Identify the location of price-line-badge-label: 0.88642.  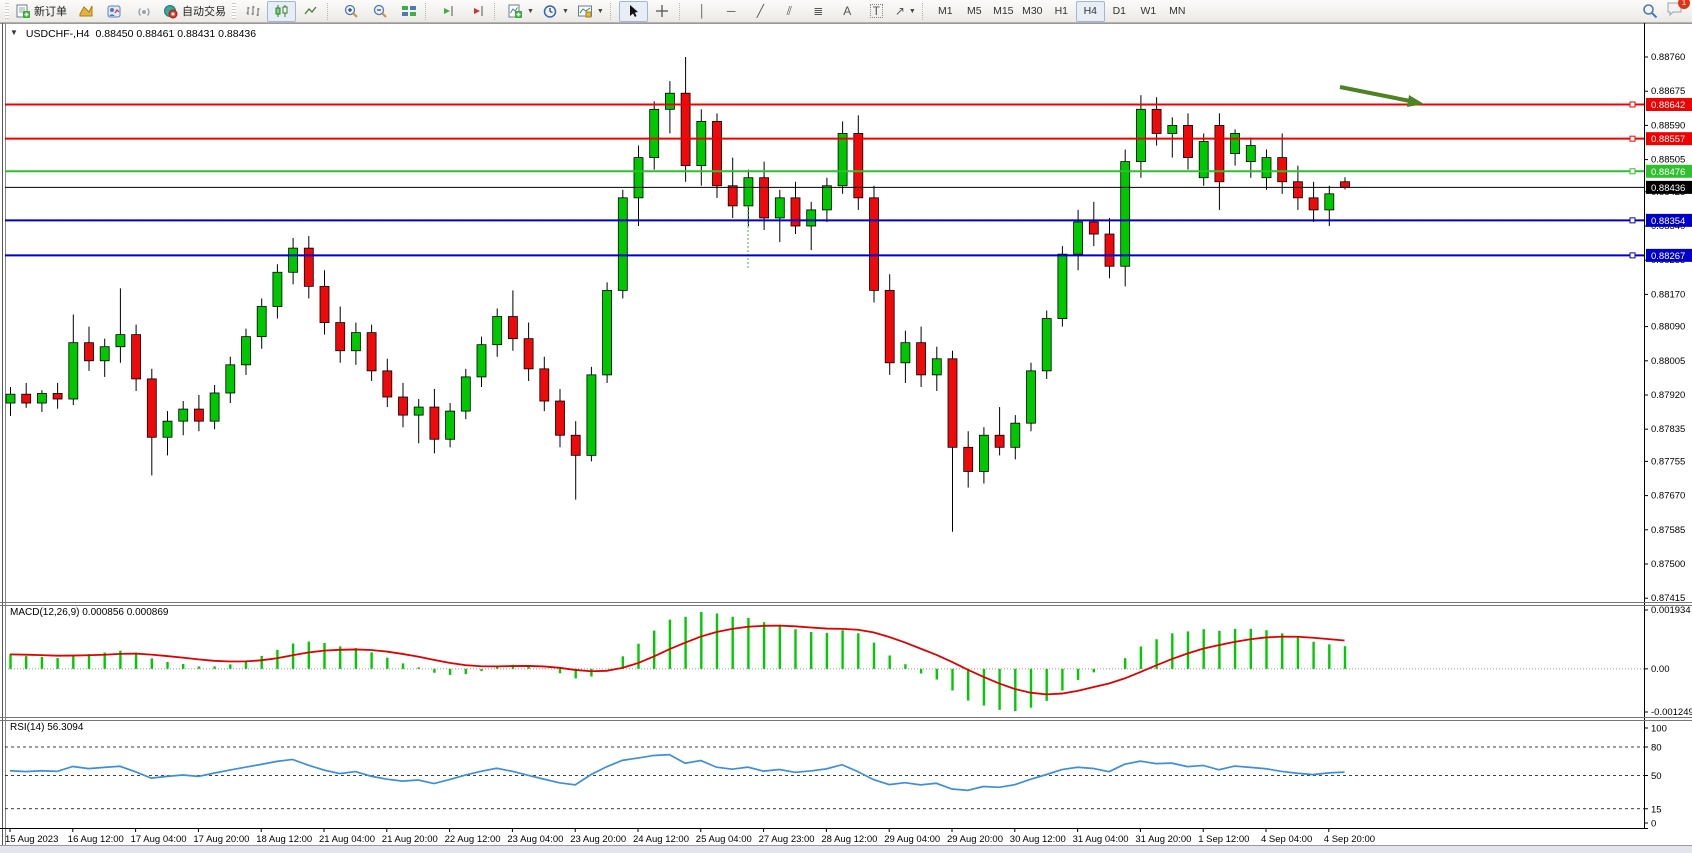
(1668, 105).